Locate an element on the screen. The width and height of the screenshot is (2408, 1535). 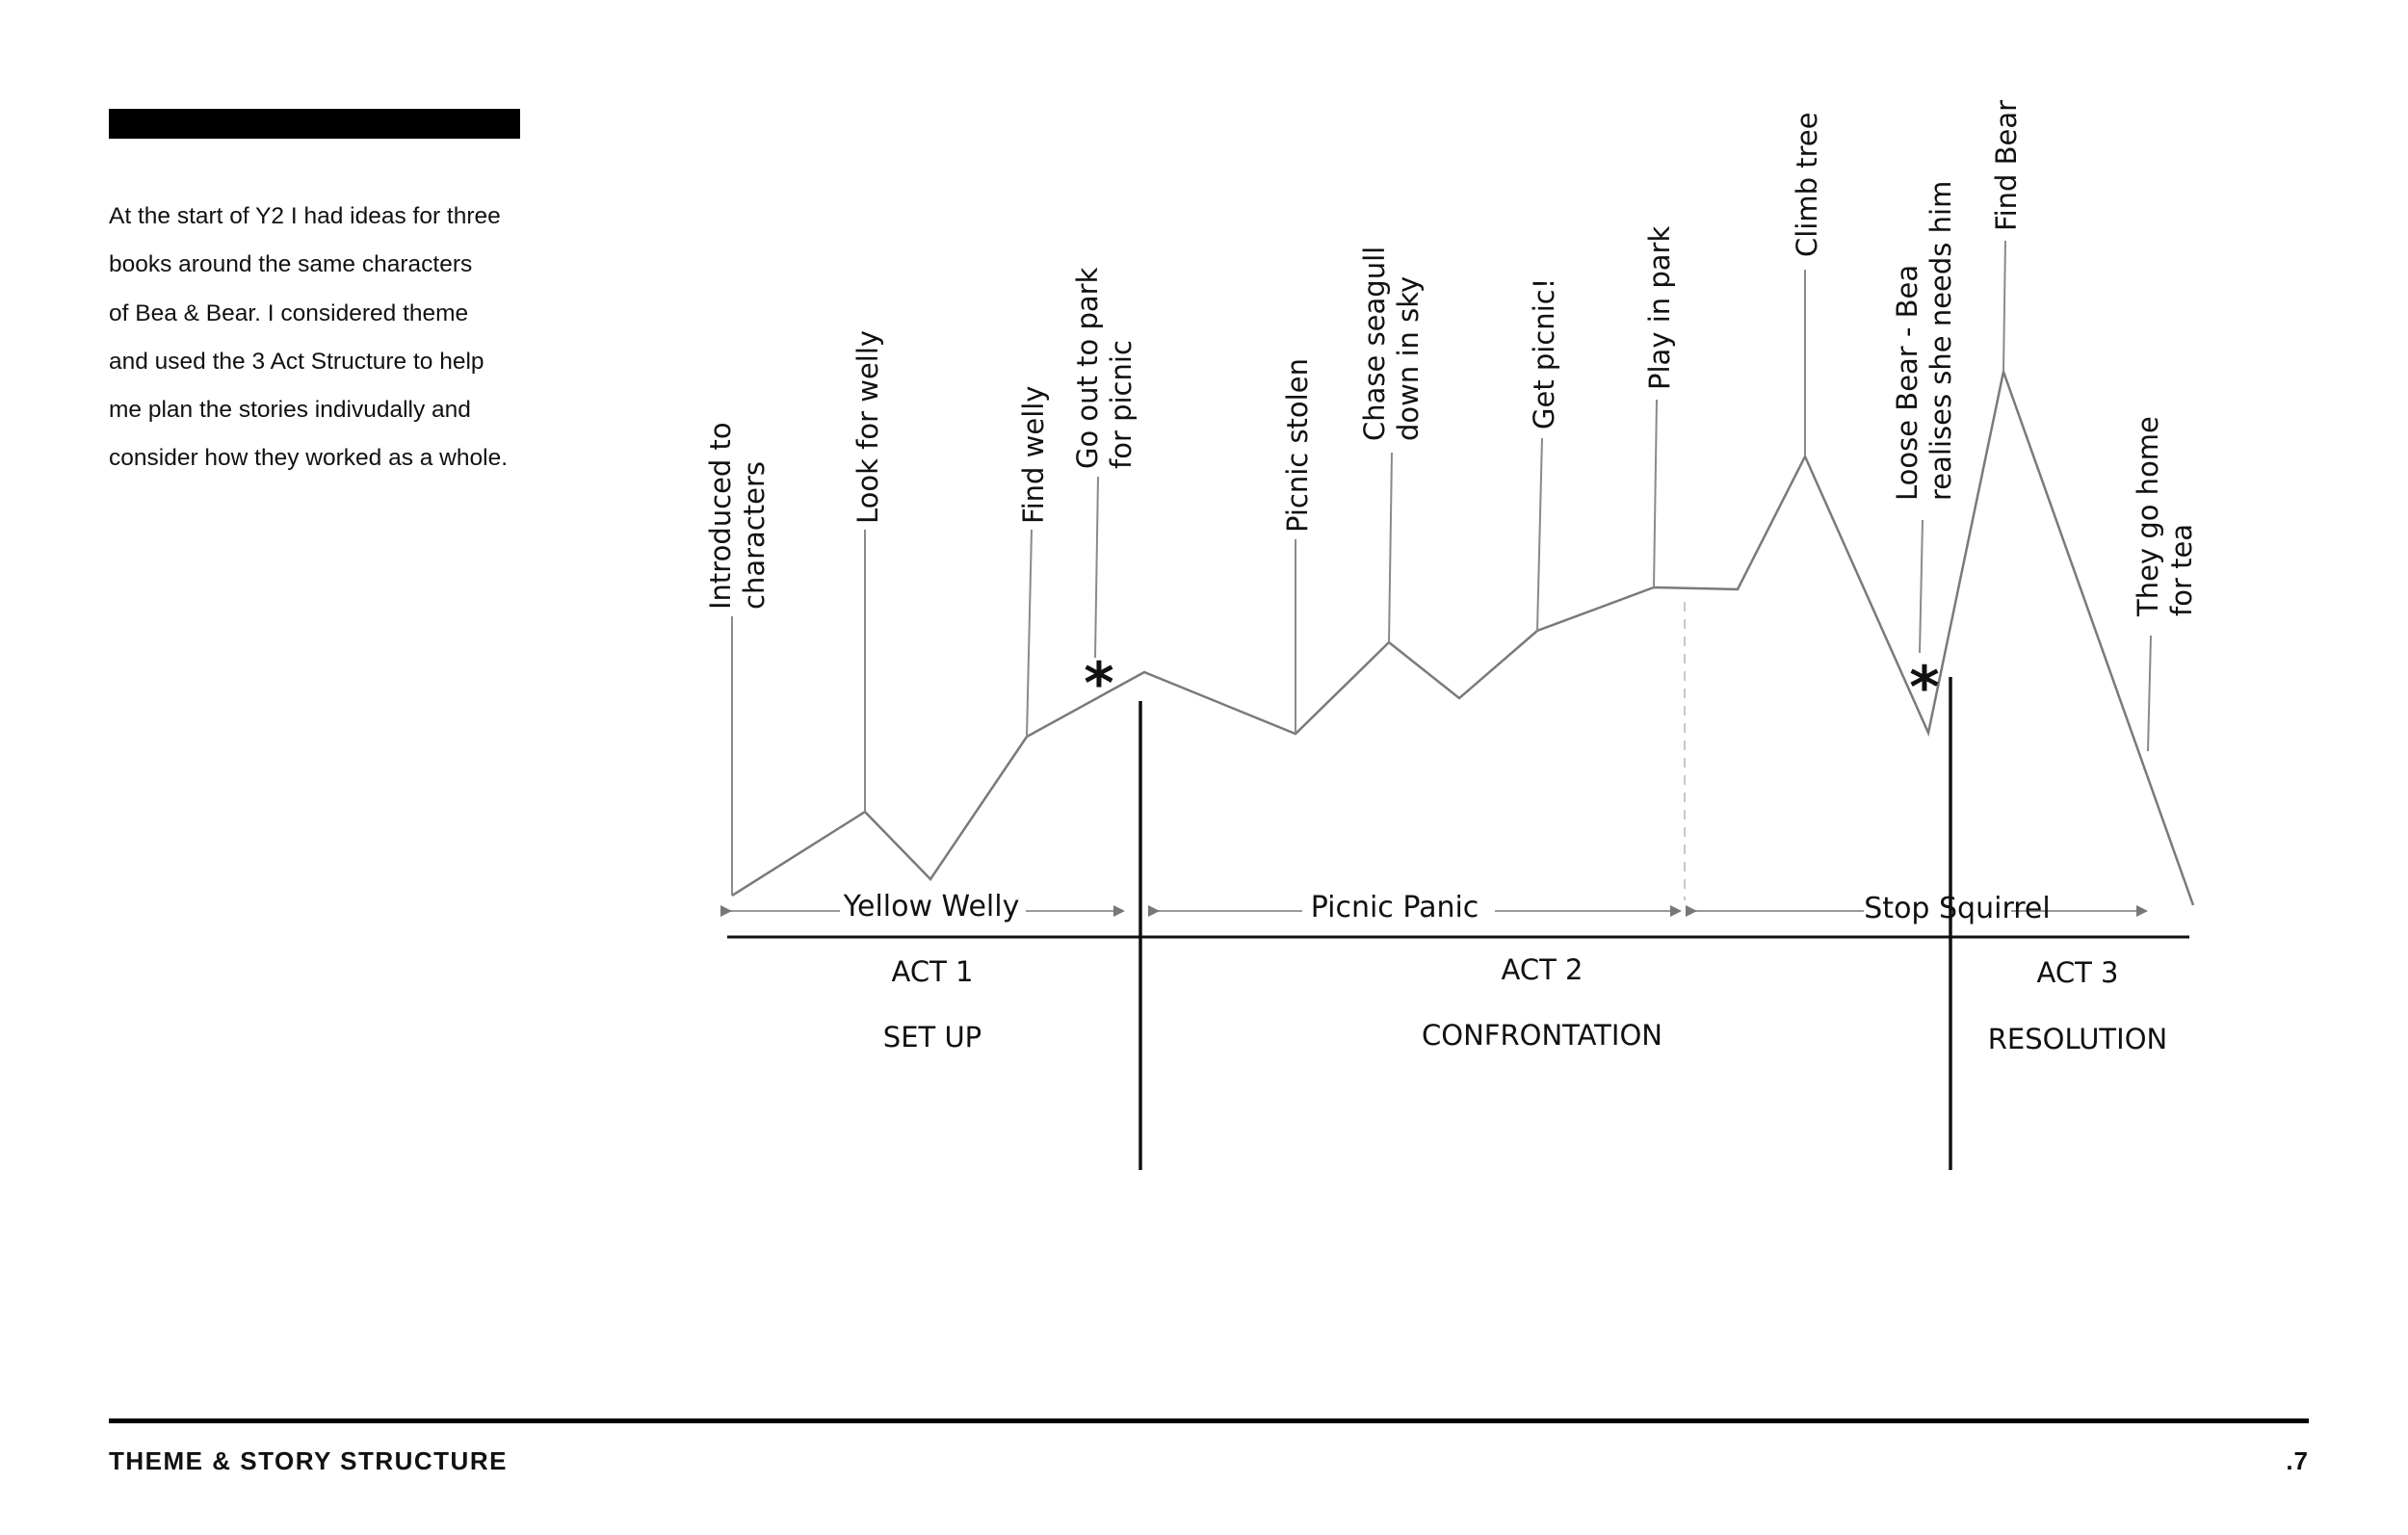
event-label: Look for welly is located at coordinates (867, 427).